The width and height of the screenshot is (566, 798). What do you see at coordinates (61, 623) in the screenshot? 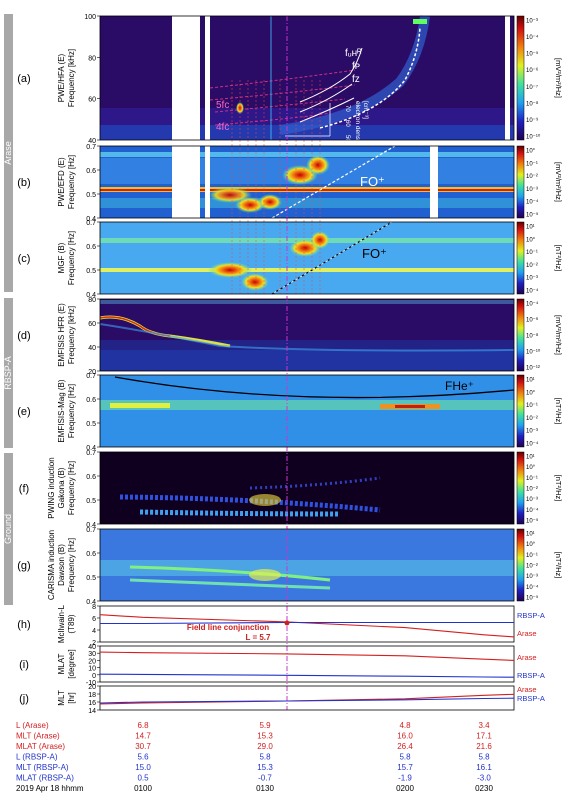
I see `y-axis-label: McIlwain-L` at bounding box center [61, 623].